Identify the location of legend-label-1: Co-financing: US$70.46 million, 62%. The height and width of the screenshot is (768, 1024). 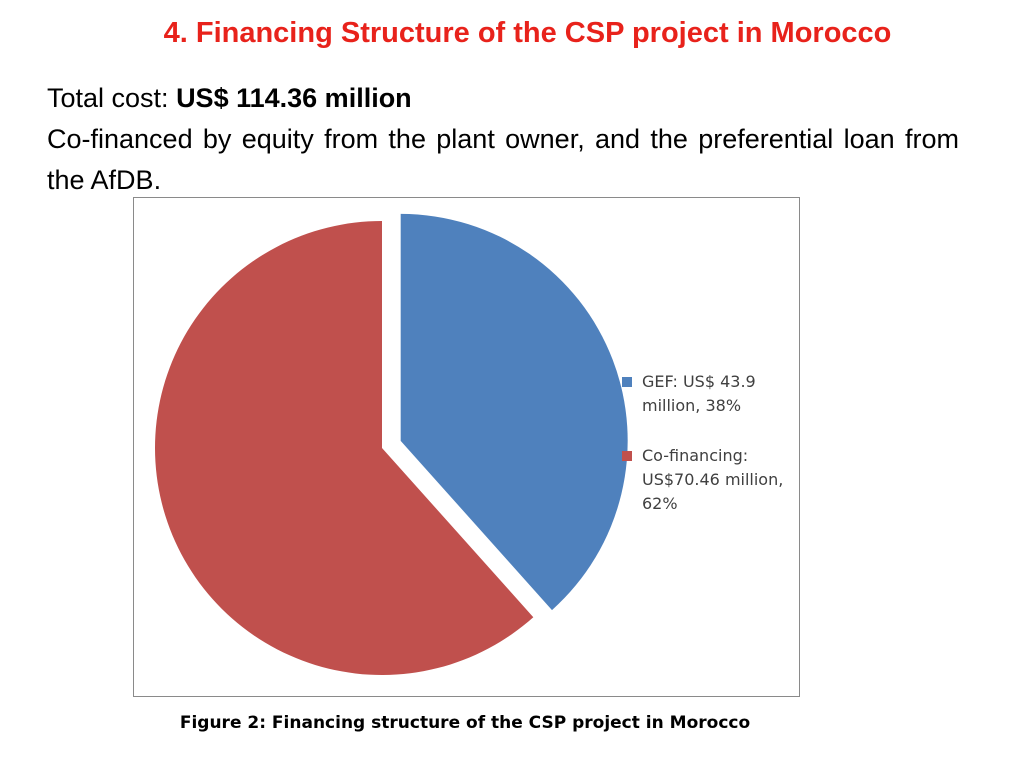
(713, 479).